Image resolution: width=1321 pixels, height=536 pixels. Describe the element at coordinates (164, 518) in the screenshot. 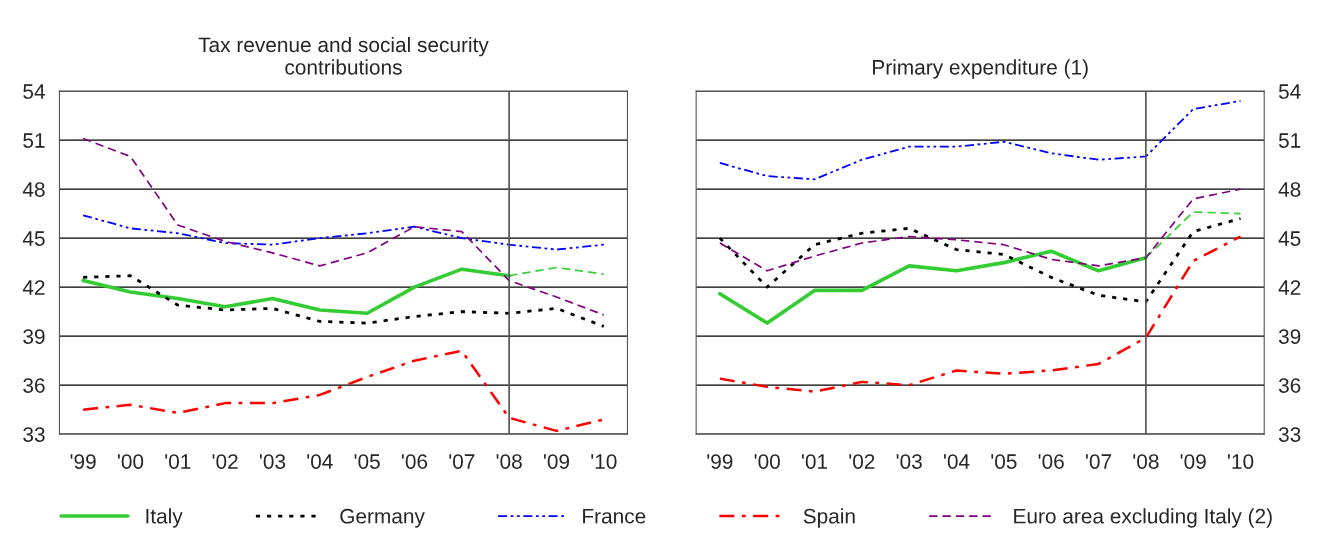

I see `legend-label: Italy` at that location.